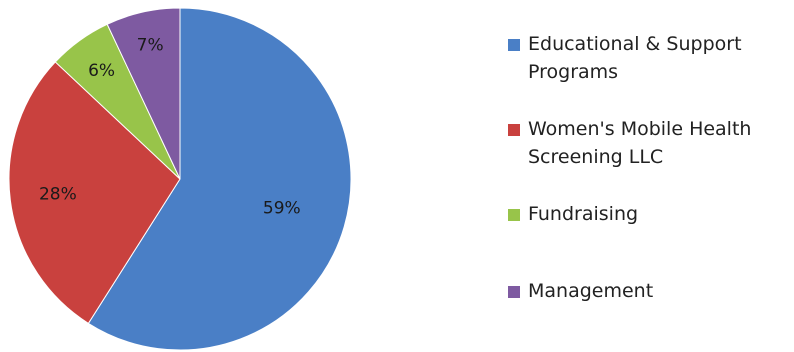 Image resolution: width=794 pixels, height=352 pixels. I want to click on data-label-womens-mobile-health: 28%, so click(58, 194).